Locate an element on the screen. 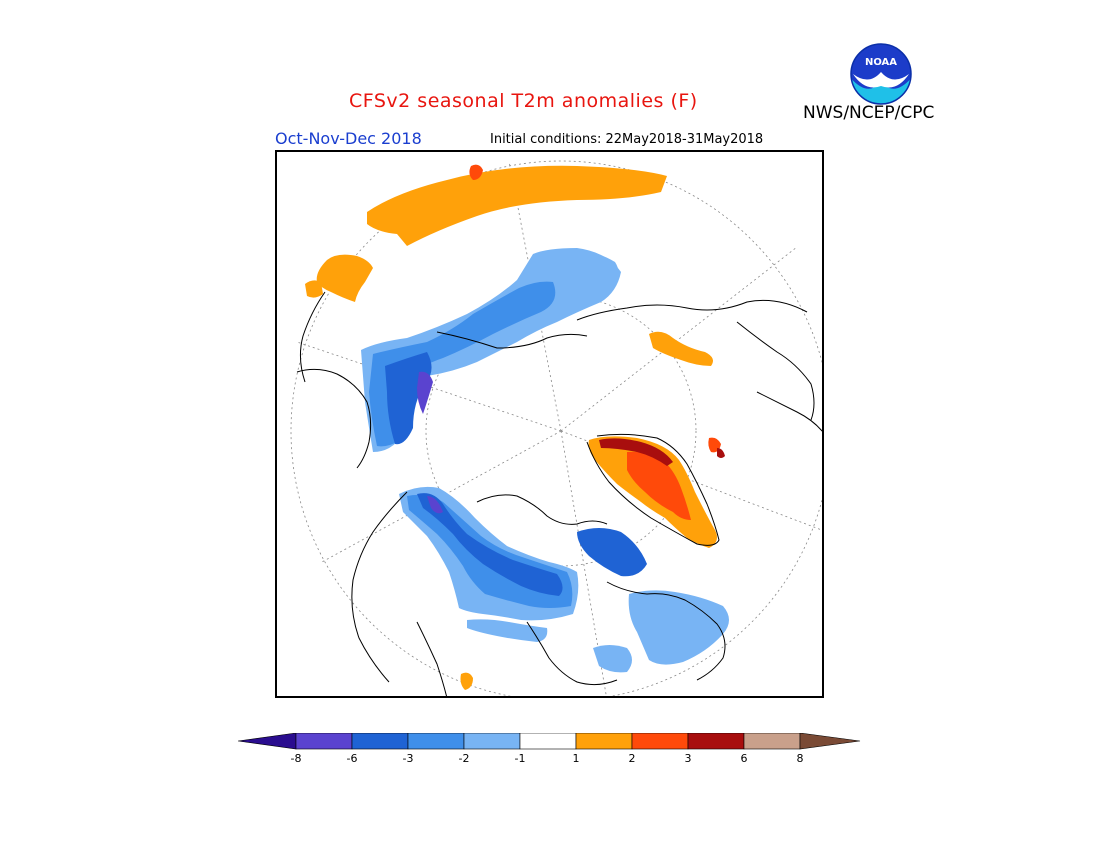 Image resolution: width=1100 pixels, height=850 pixels. anomaly-siberia-blue is located at coordinates (462, 364).